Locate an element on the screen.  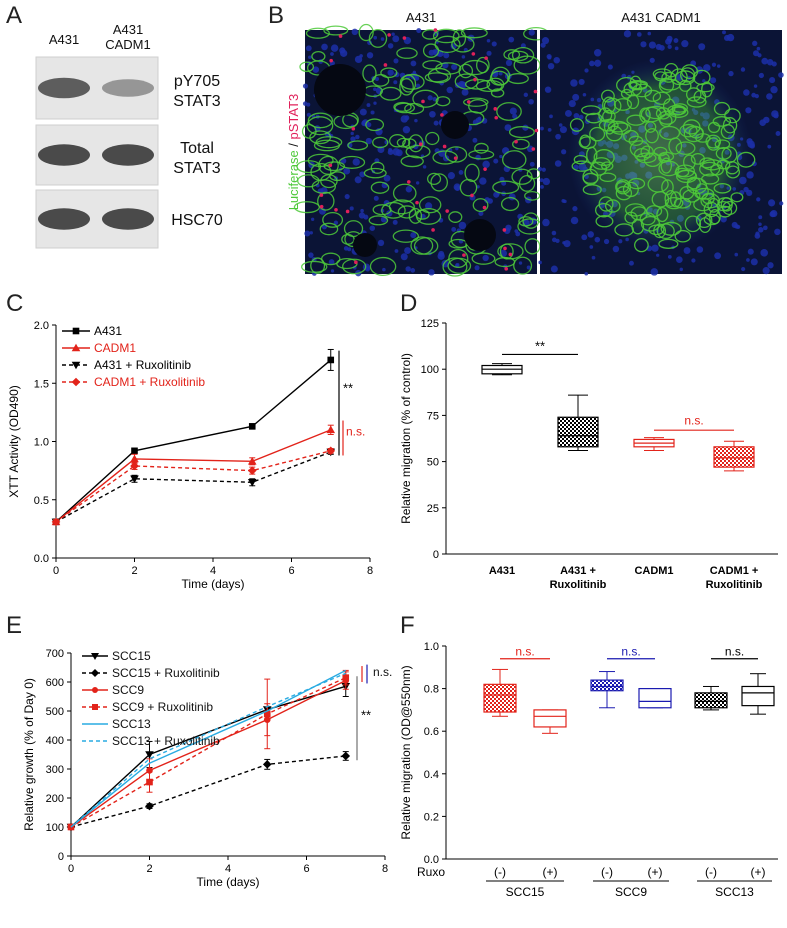
marker-diamond is located at coordinates (95, 673).